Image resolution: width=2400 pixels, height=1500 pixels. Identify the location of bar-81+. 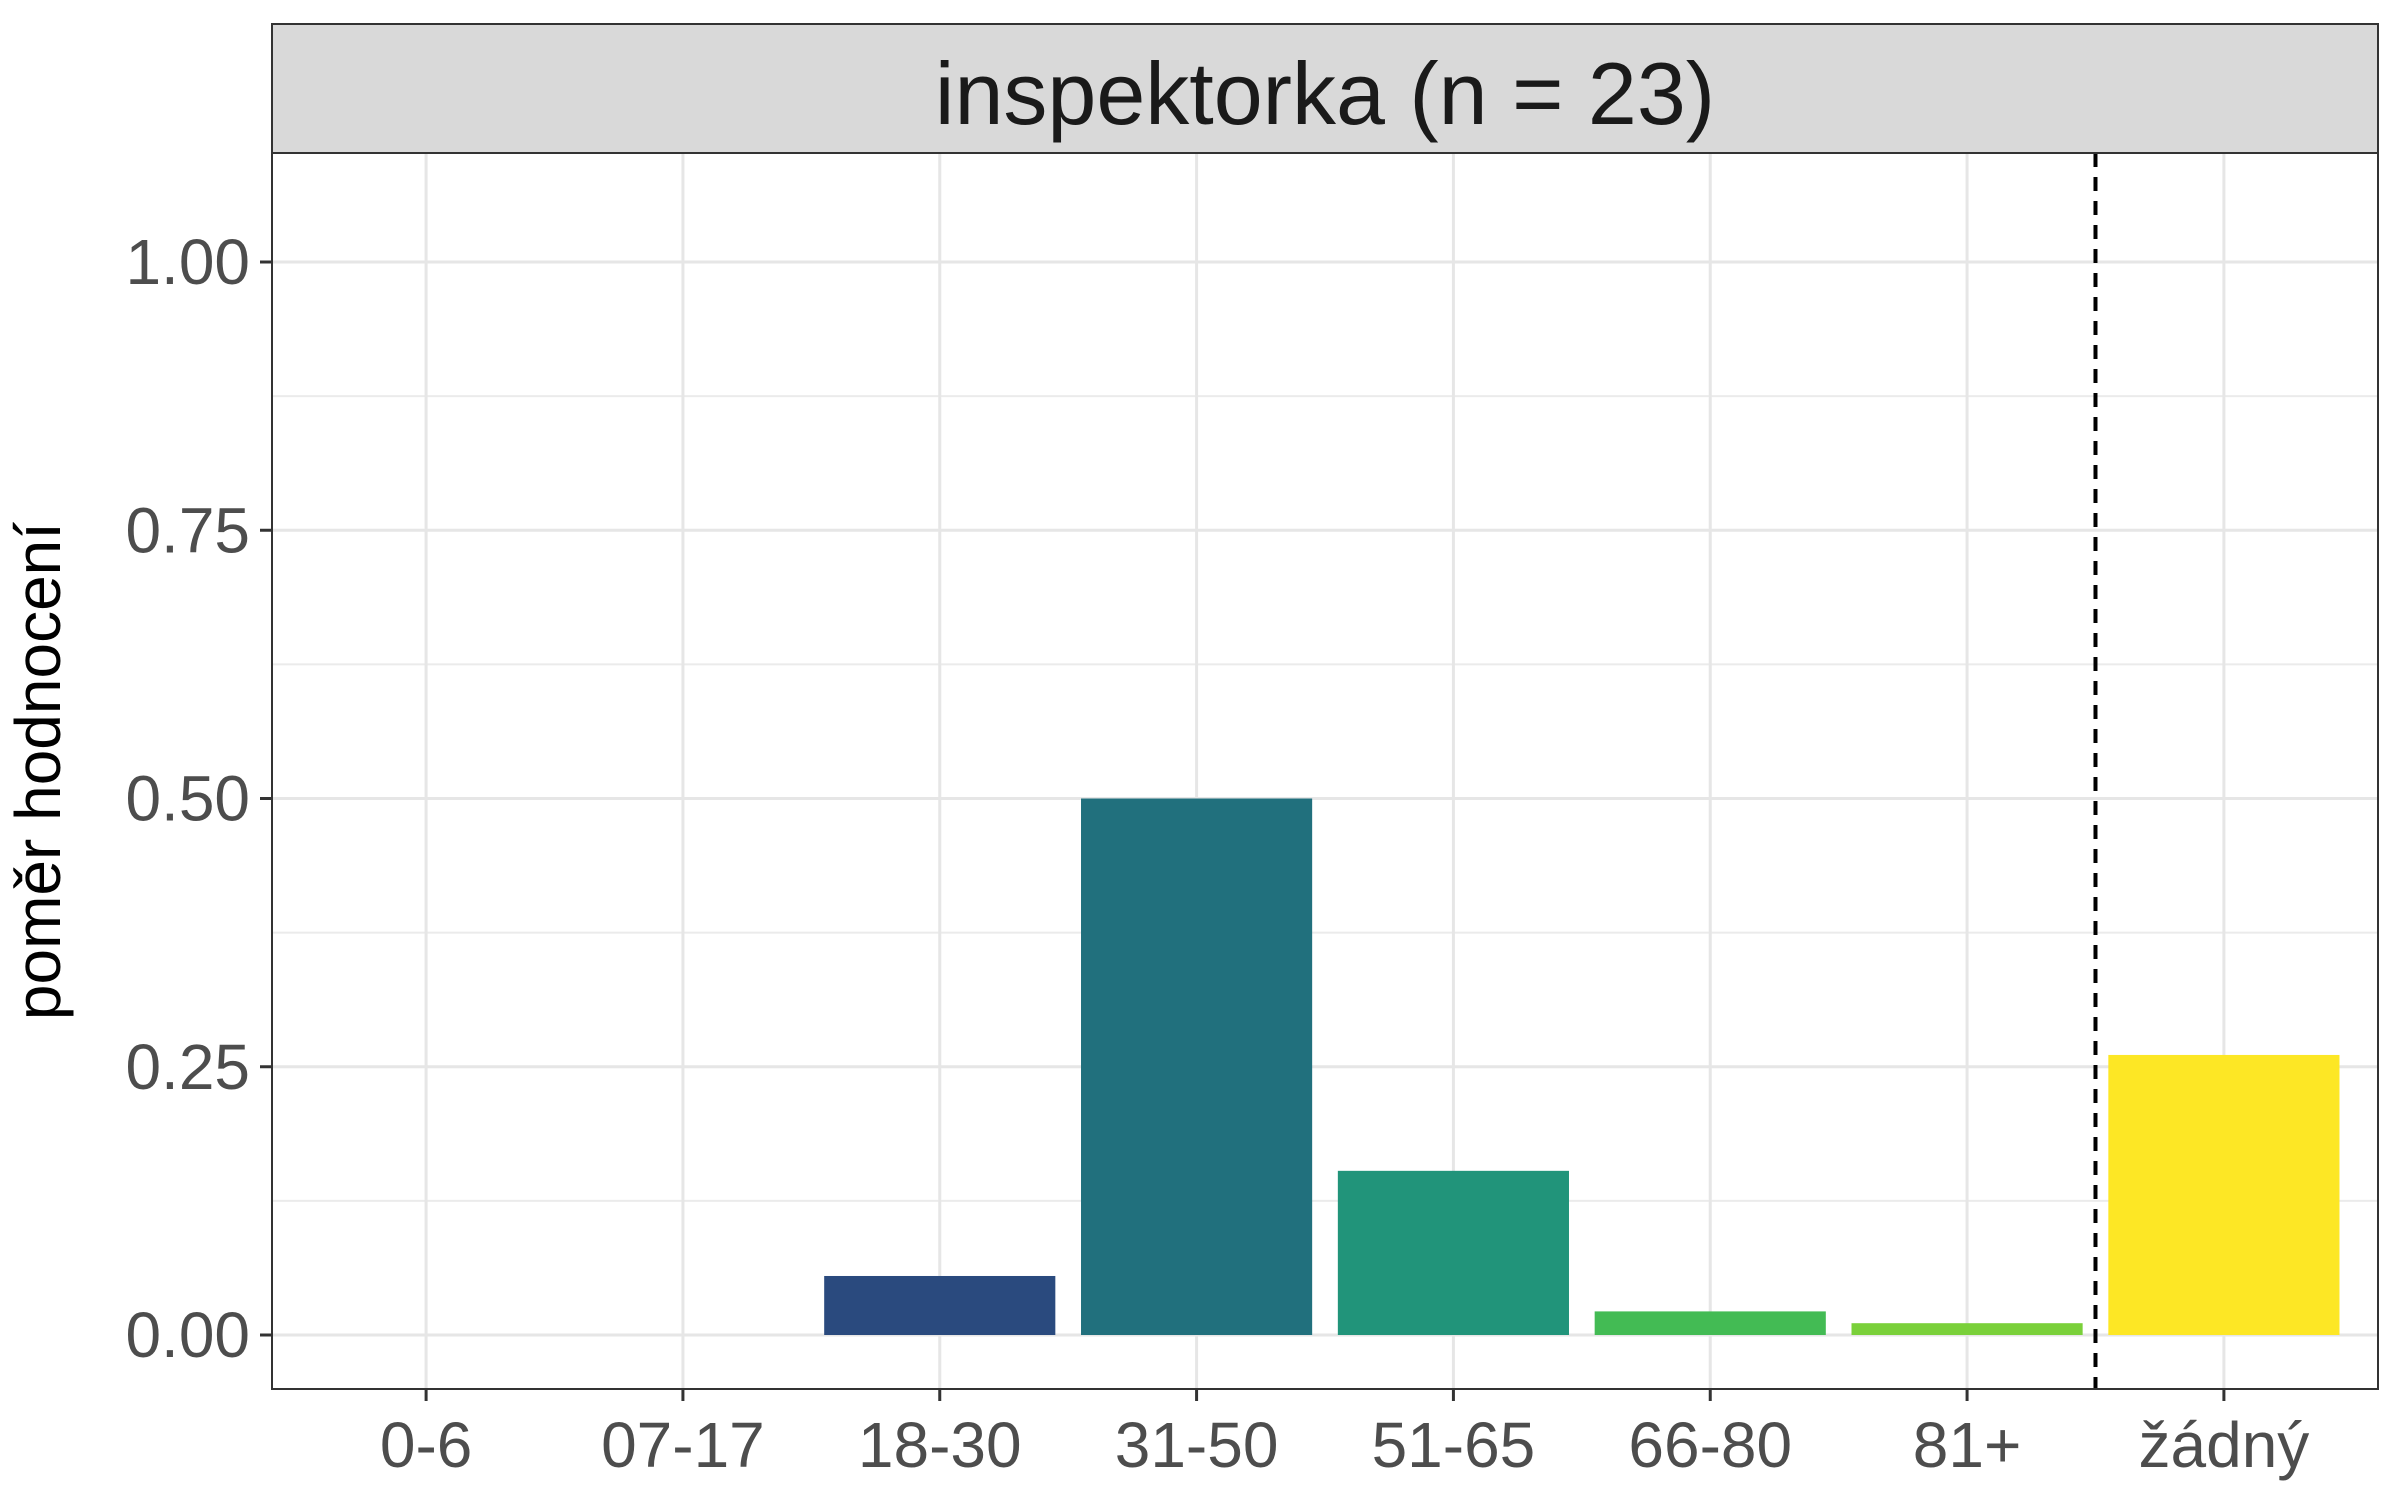
(1967, 1329).